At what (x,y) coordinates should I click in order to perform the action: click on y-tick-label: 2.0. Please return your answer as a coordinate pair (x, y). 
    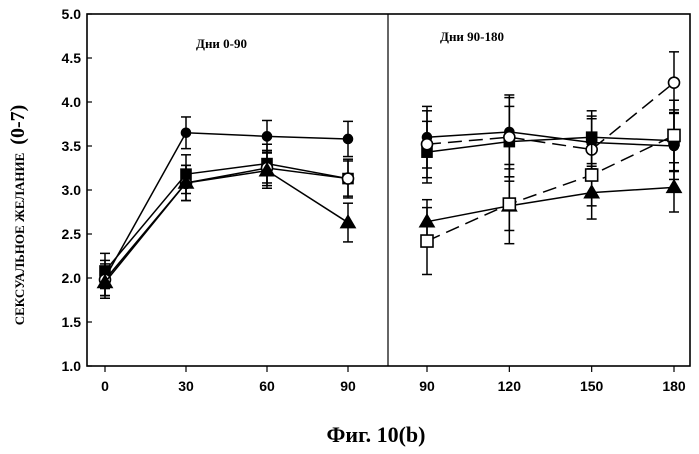
    Looking at the image, I should click on (72, 278).